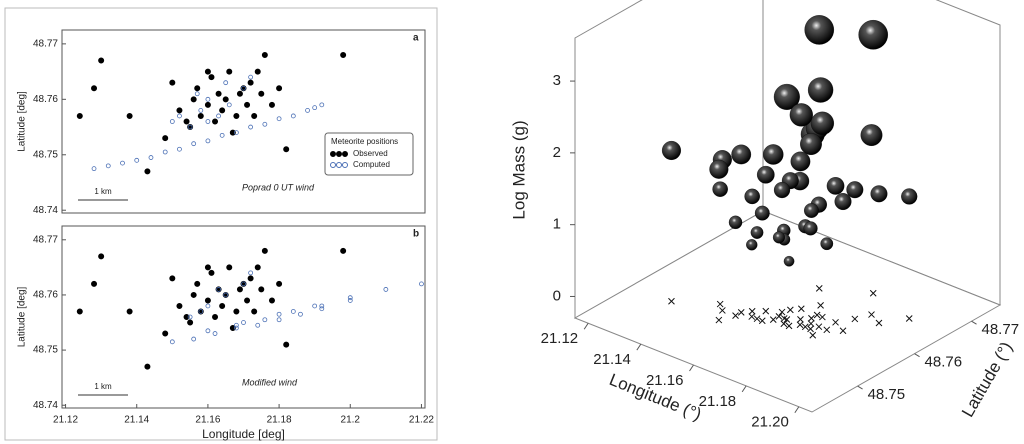  I want to click on legend-title: Meteorite positions, so click(364, 141).